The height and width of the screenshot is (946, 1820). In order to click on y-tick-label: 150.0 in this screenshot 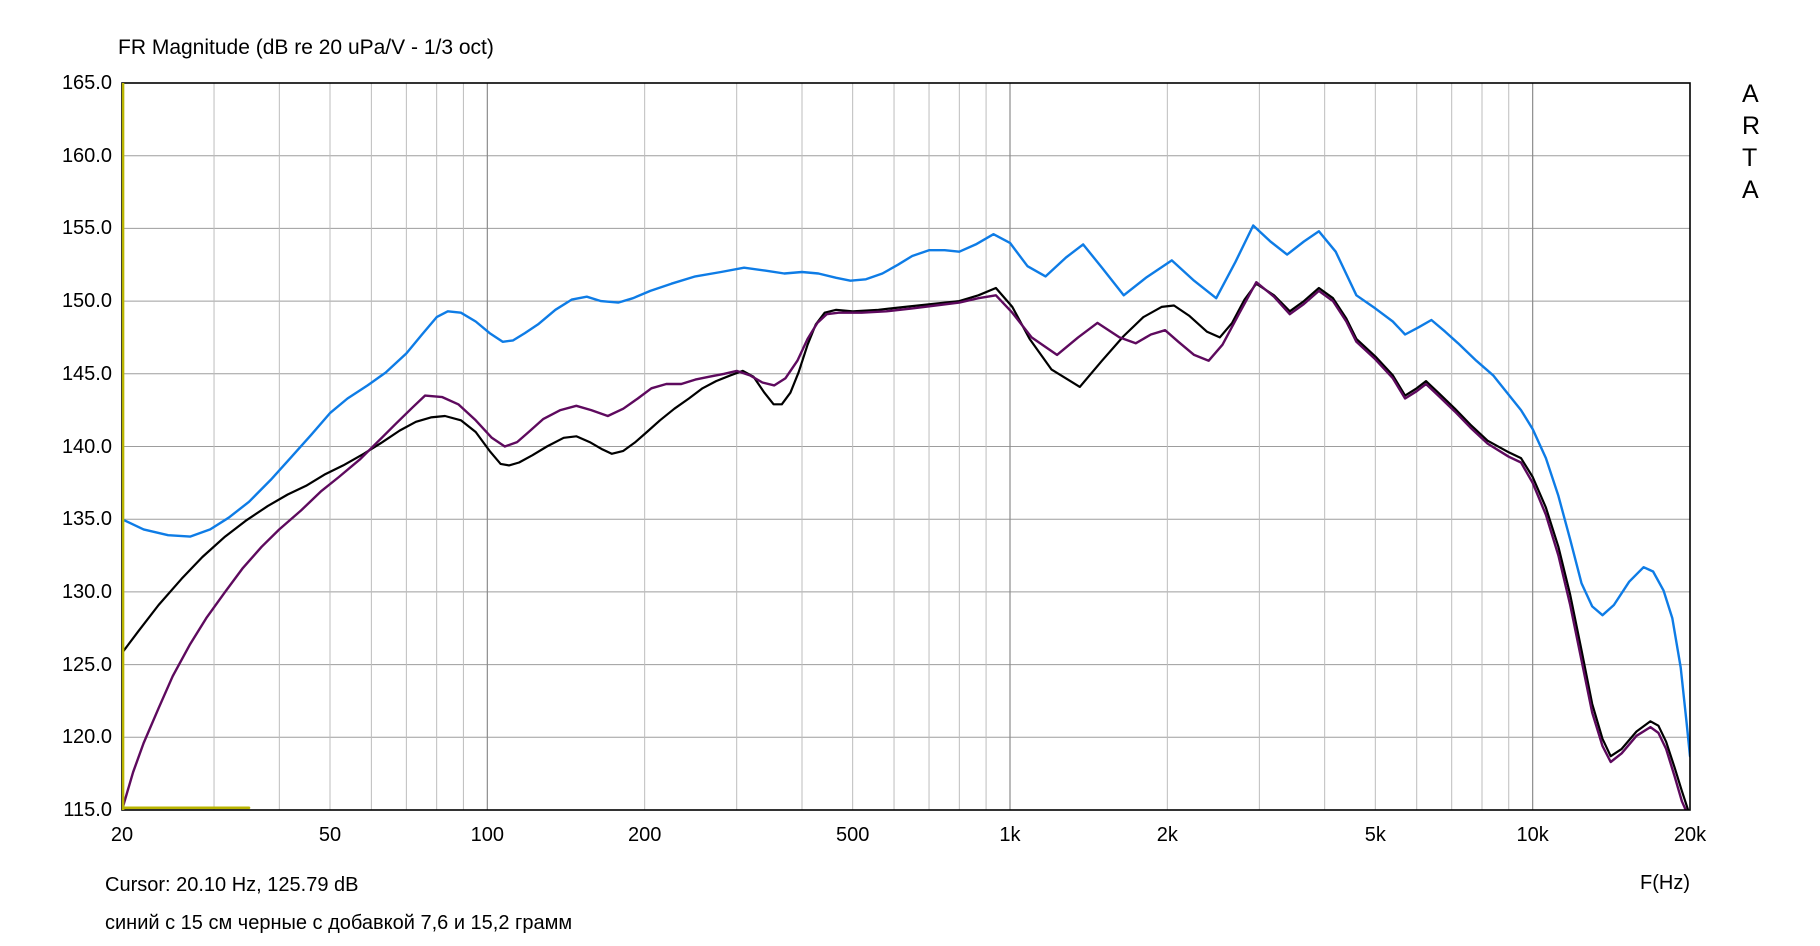, I will do `click(86, 301)`.